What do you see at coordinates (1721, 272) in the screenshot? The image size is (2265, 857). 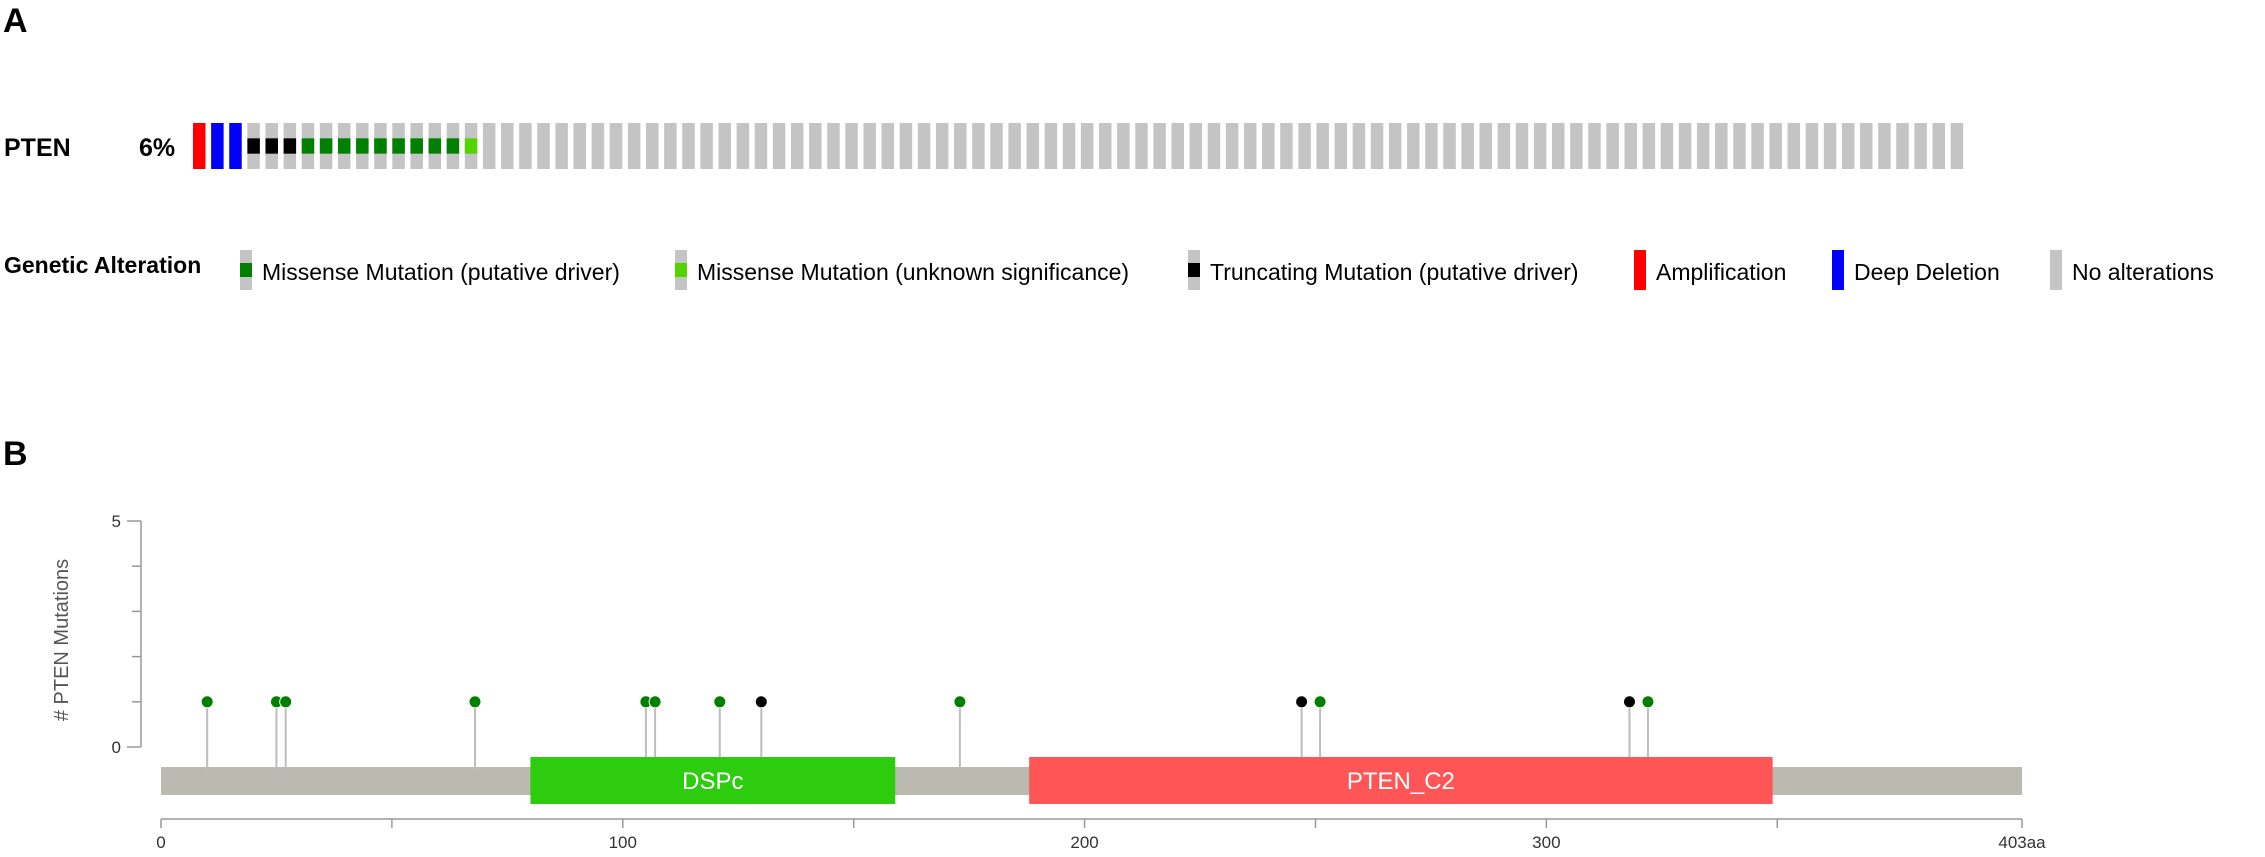 I see `legend-label: Amplification` at bounding box center [1721, 272].